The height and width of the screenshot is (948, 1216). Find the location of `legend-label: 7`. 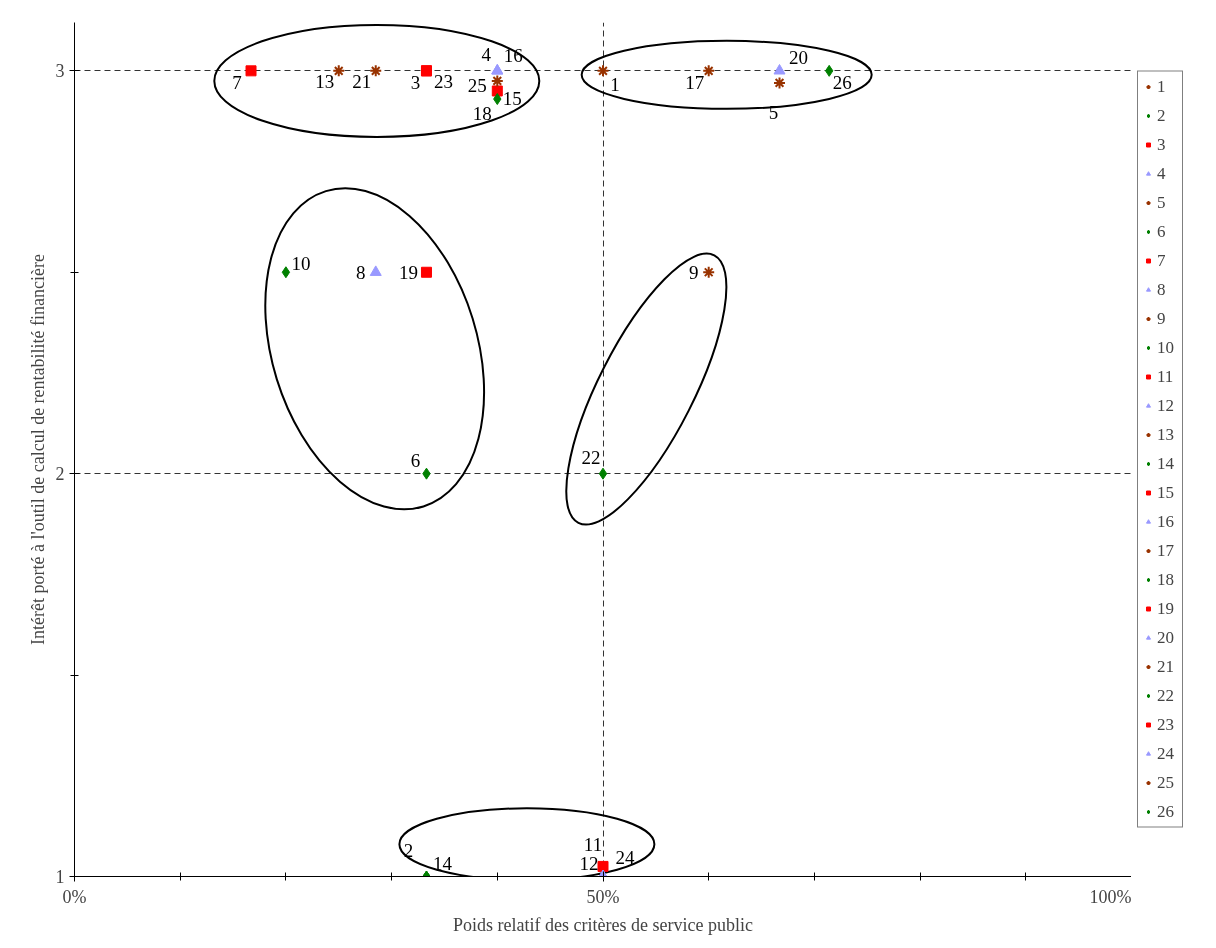

legend-label: 7 is located at coordinates (1162, 260).